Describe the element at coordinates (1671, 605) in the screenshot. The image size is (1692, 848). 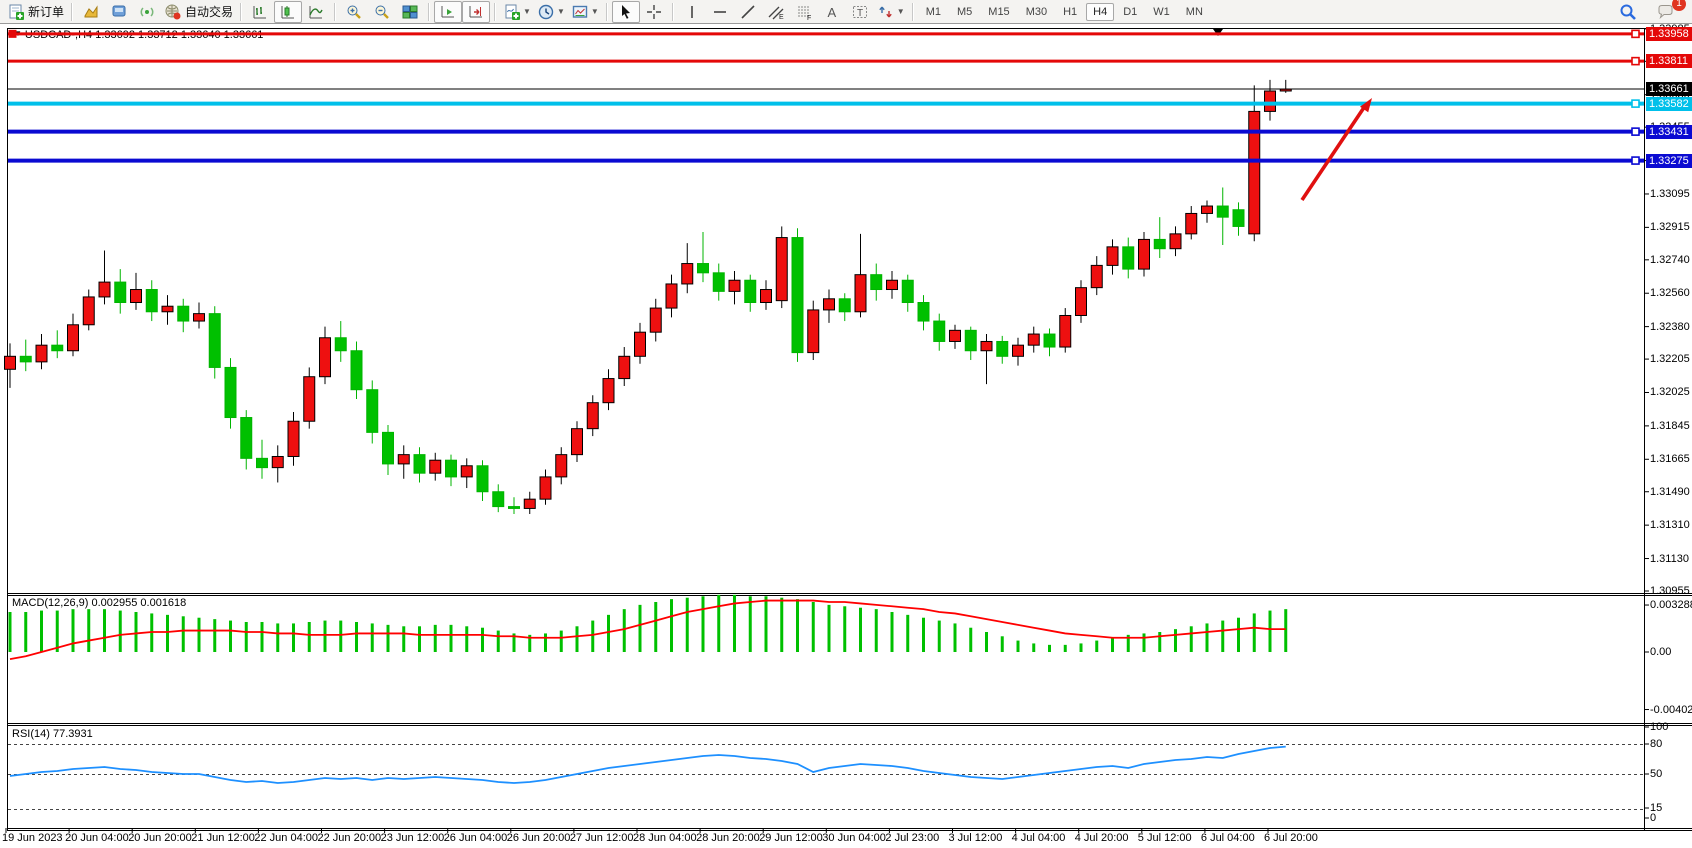
I see `macd-axis-tick-label: 0.003288` at that location.